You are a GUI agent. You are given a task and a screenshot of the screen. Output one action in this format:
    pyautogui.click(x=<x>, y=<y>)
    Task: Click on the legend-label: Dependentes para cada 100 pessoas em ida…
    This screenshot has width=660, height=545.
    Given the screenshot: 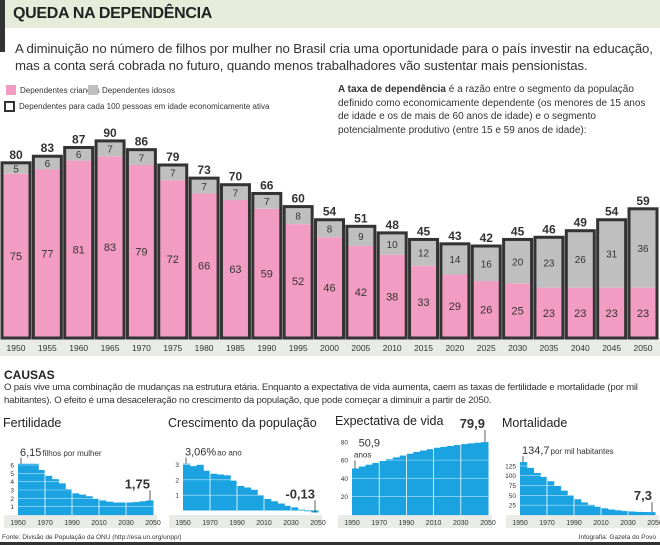 What is the action you would take?
    pyautogui.click(x=144, y=106)
    